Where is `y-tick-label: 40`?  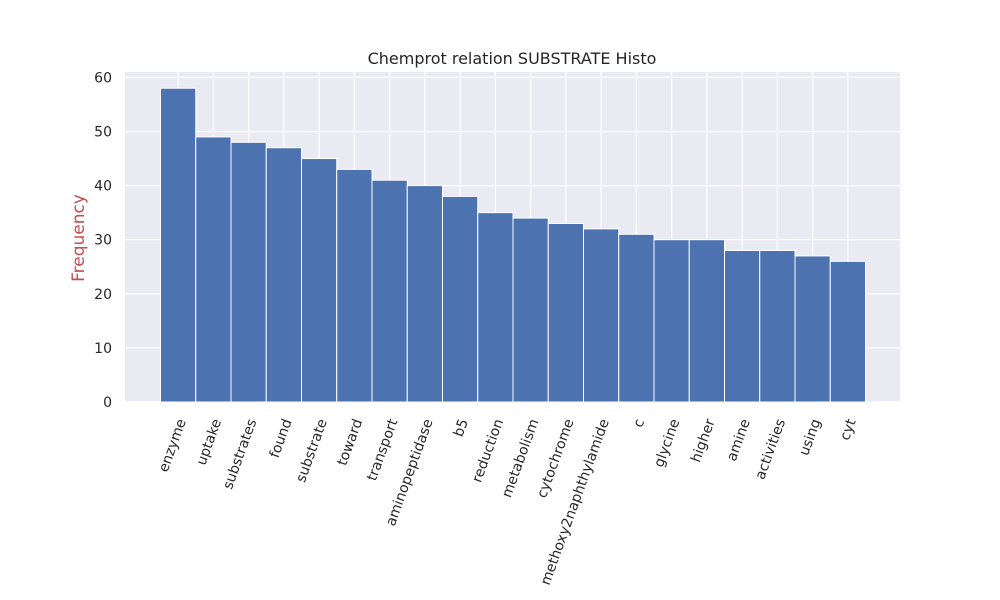 y-tick-label: 40 is located at coordinates (103, 187).